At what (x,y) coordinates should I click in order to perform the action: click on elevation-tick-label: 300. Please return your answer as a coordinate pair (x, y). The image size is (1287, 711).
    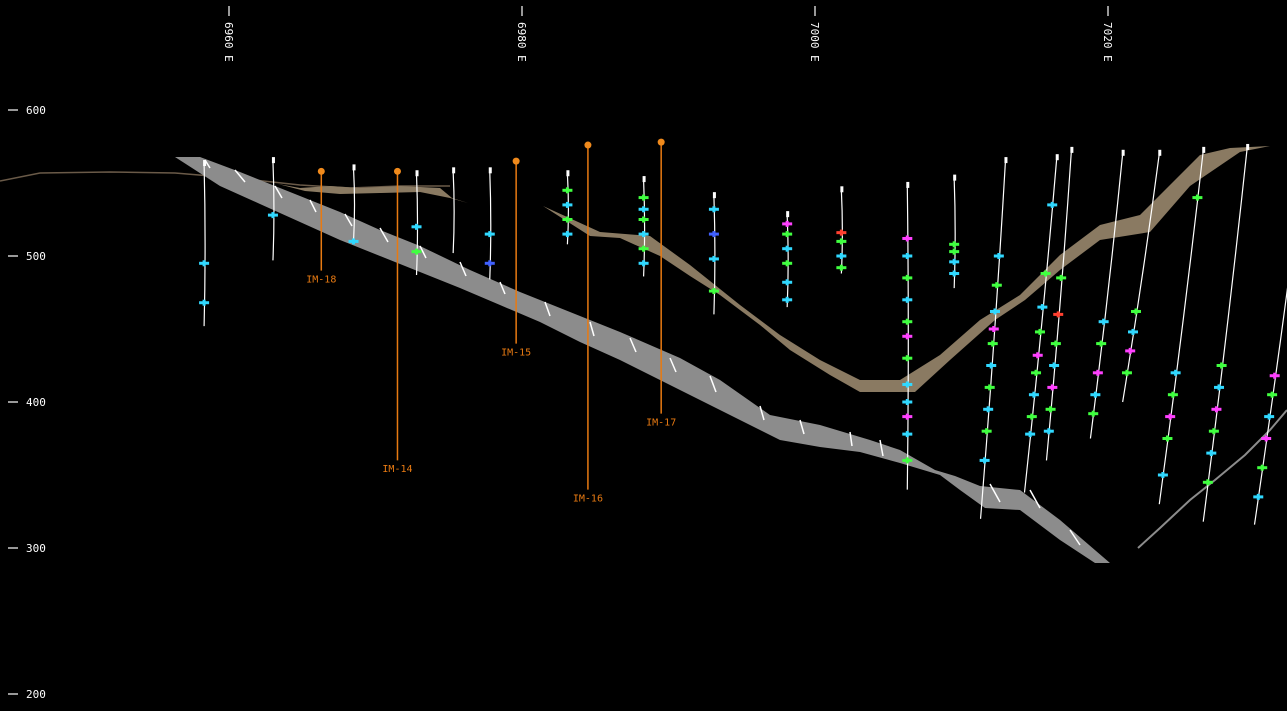
    Looking at the image, I should click on (36, 548).